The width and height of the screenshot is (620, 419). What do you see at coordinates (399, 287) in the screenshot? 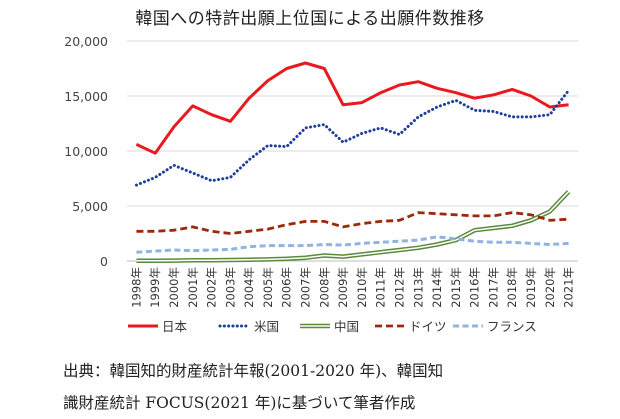
I see `x-tick-label: 2012年` at bounding box center [399, 287].